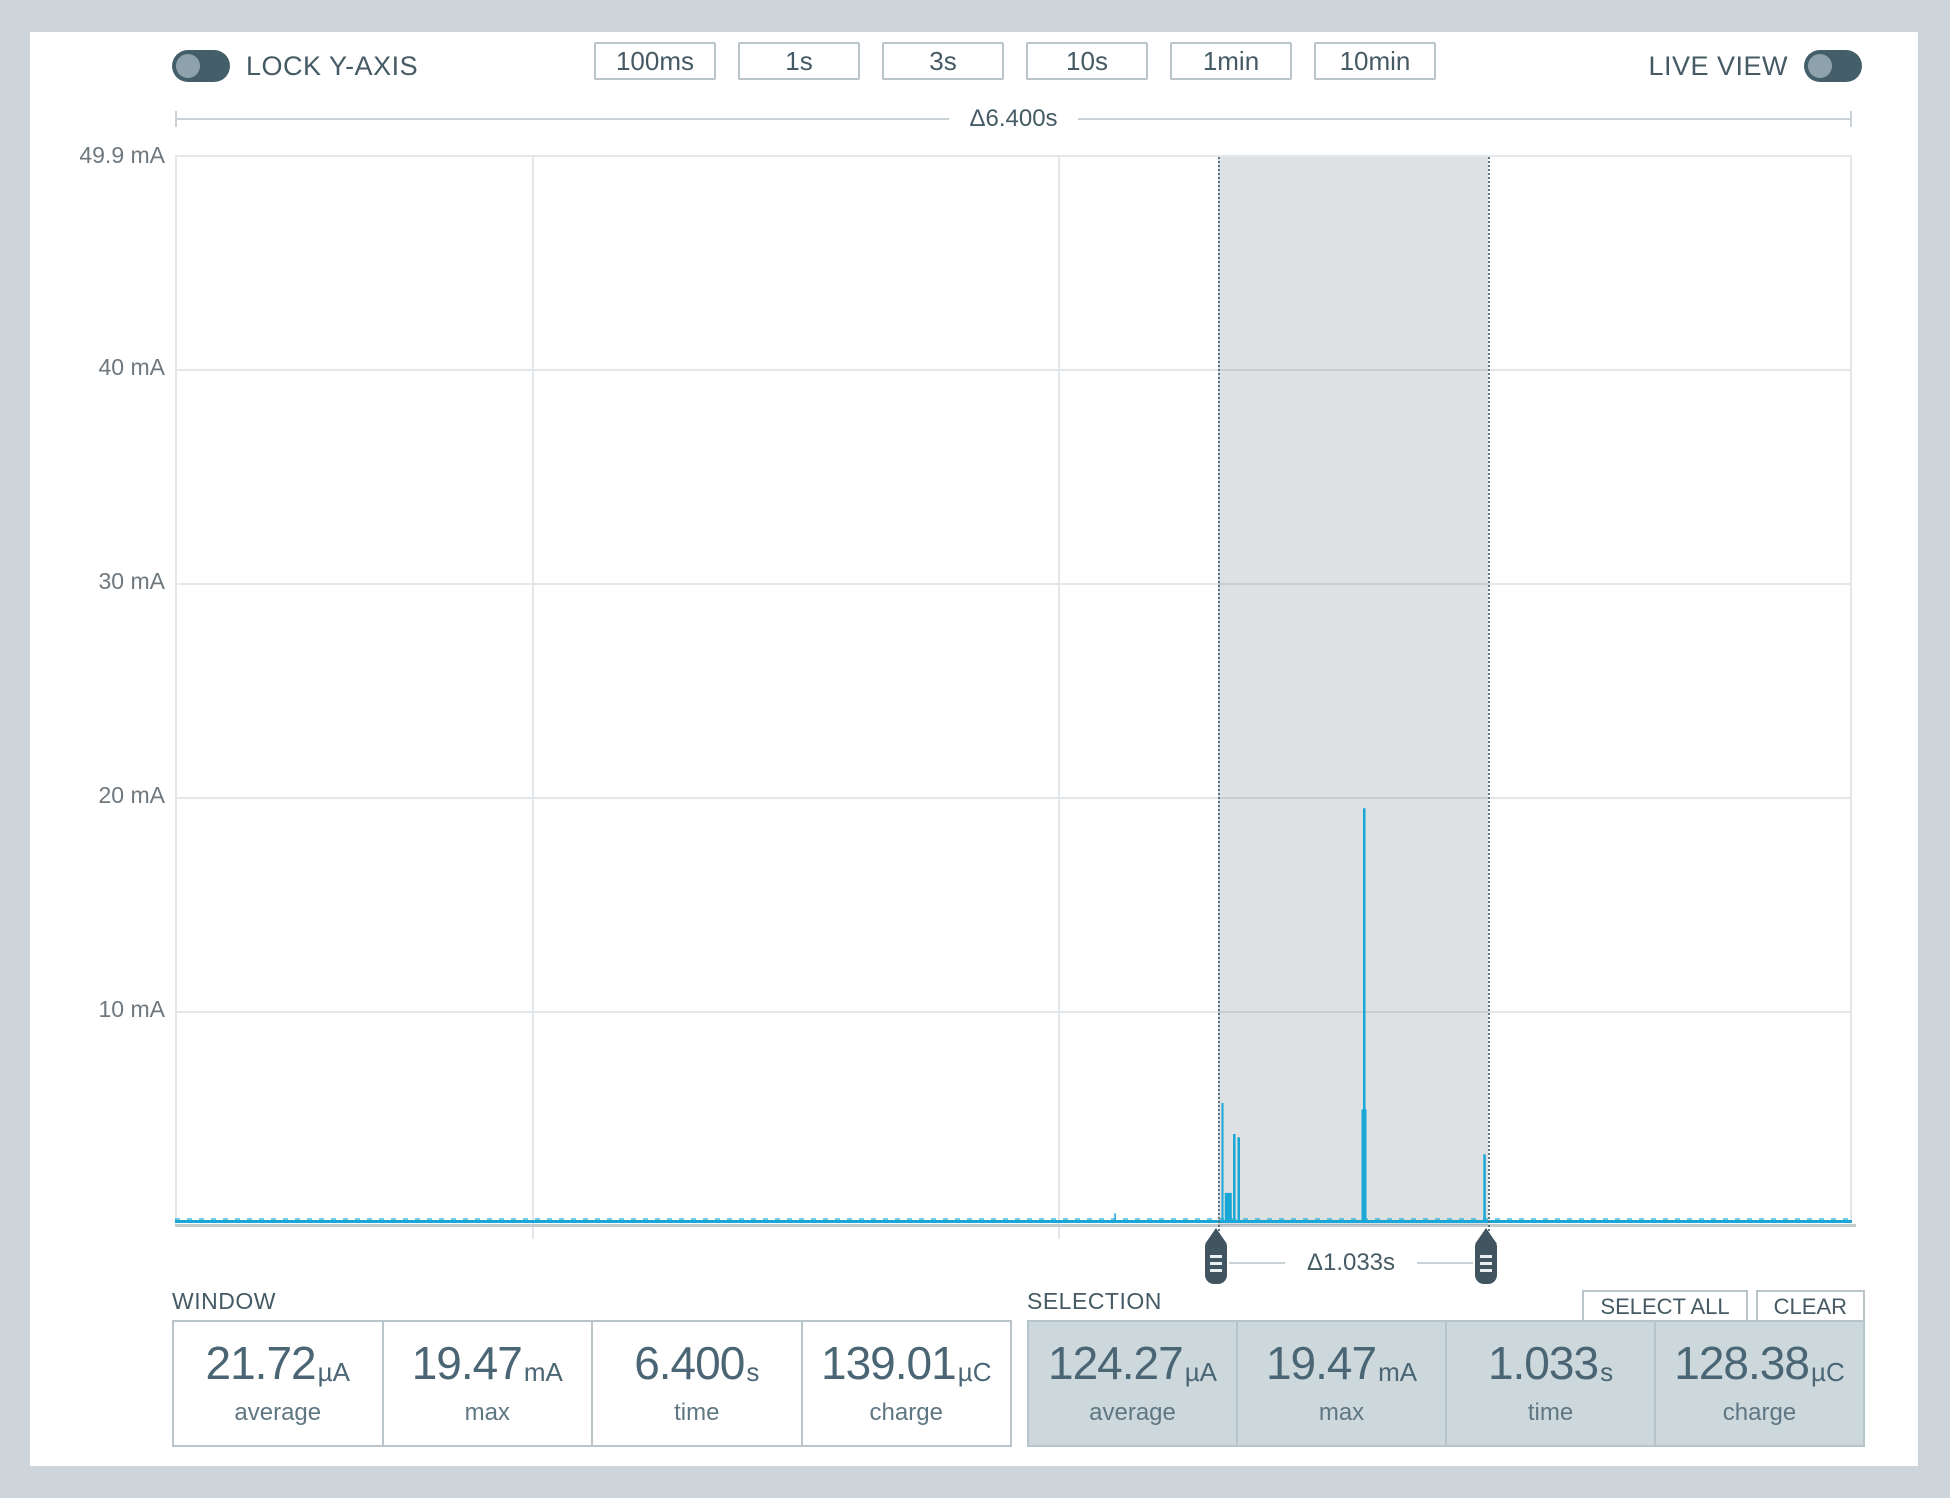 The width and height of the screenshot is (1950, 1498). I want to click on lock-y-axis-control: LOCK Y-AXIS, so click(295, 66).